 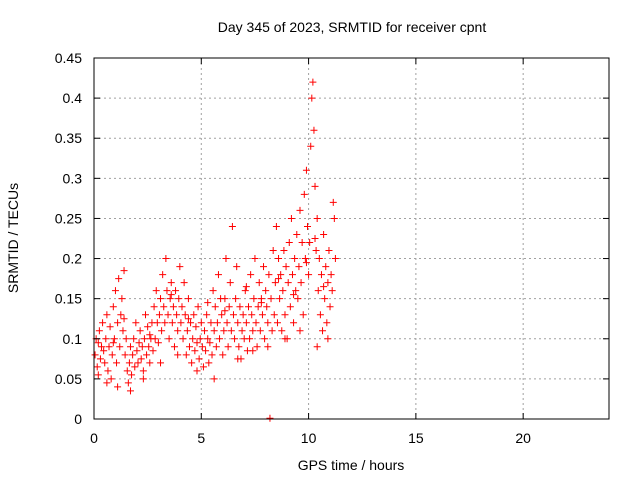 What do you see at coordinates (68, 138) in the screenshot?
I see `y-tick-label: 0.35` at bounding box center [68, 138].